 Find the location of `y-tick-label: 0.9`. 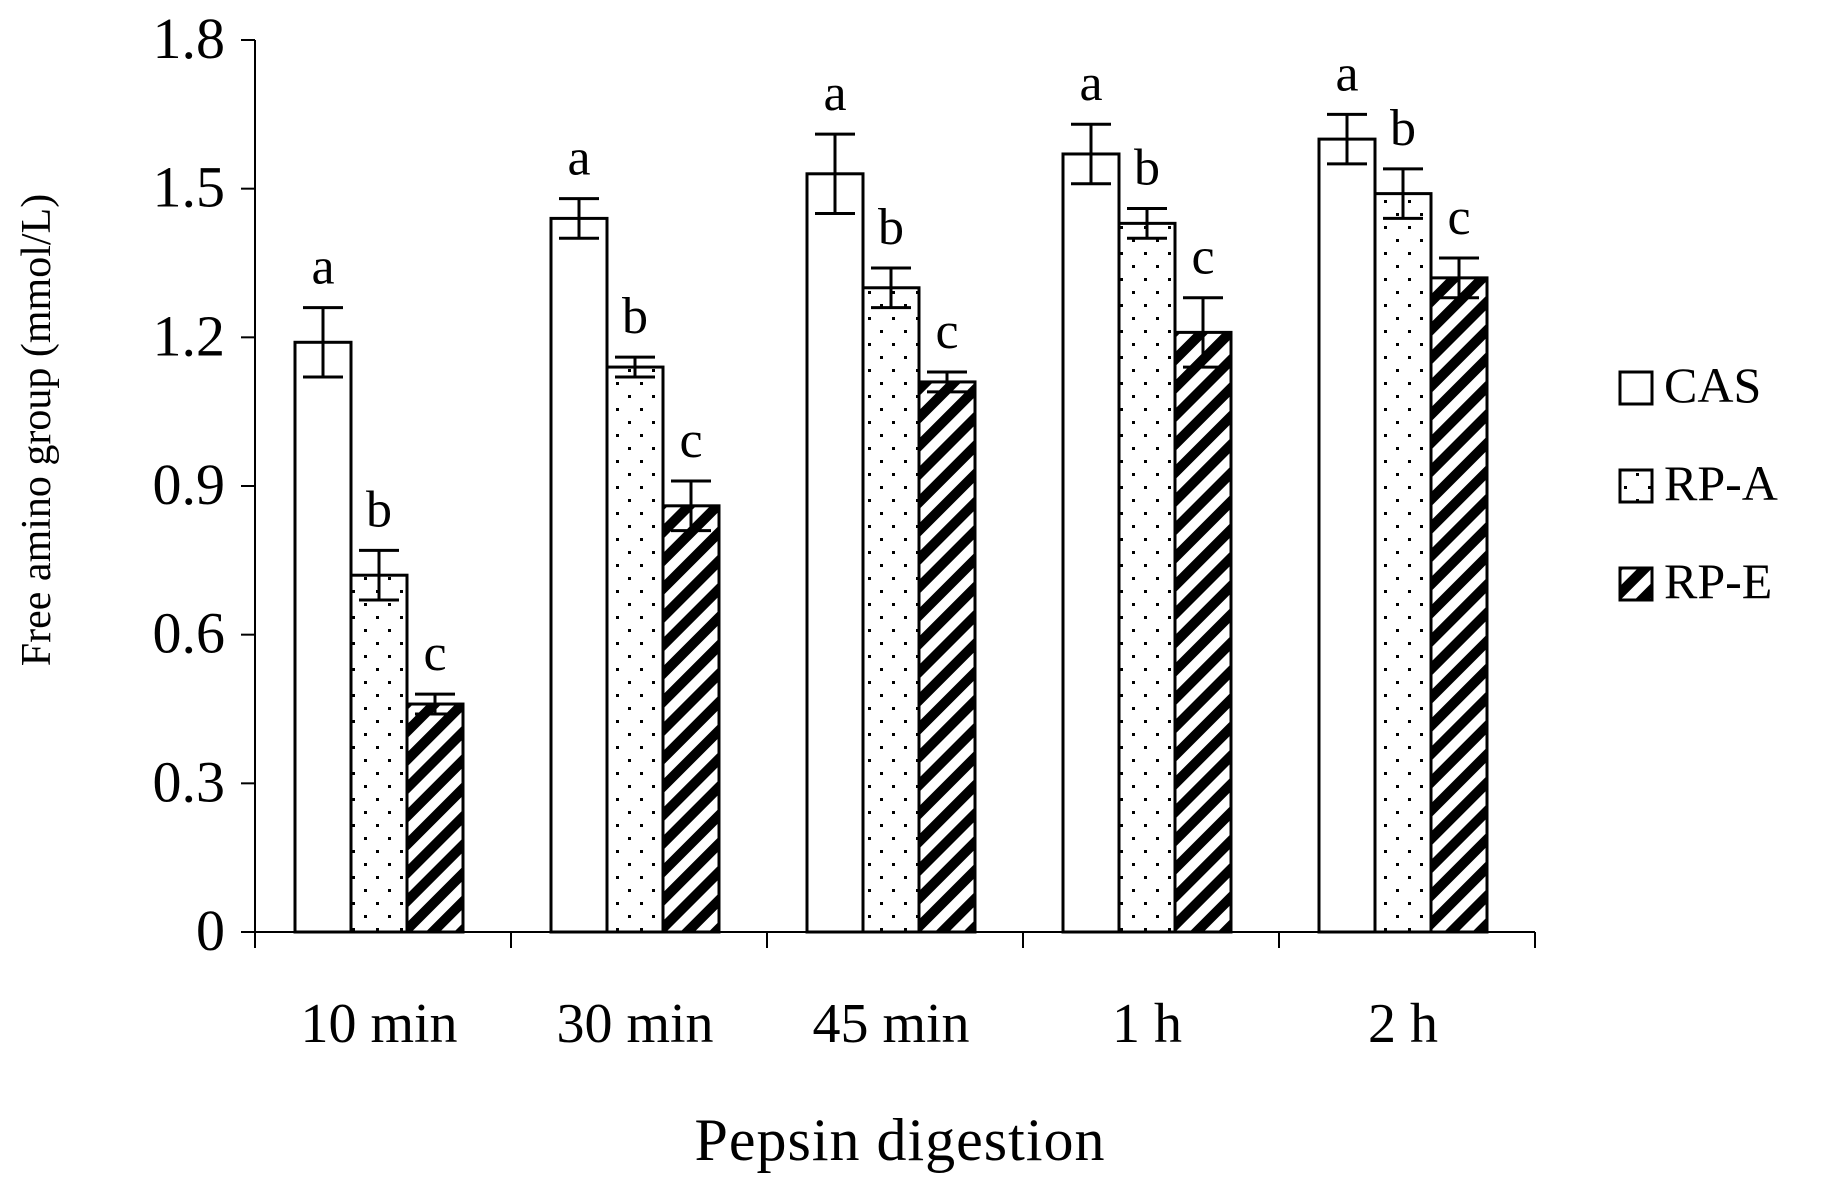

y-tick-label: 0.9 is located at coordinates (189, 484).